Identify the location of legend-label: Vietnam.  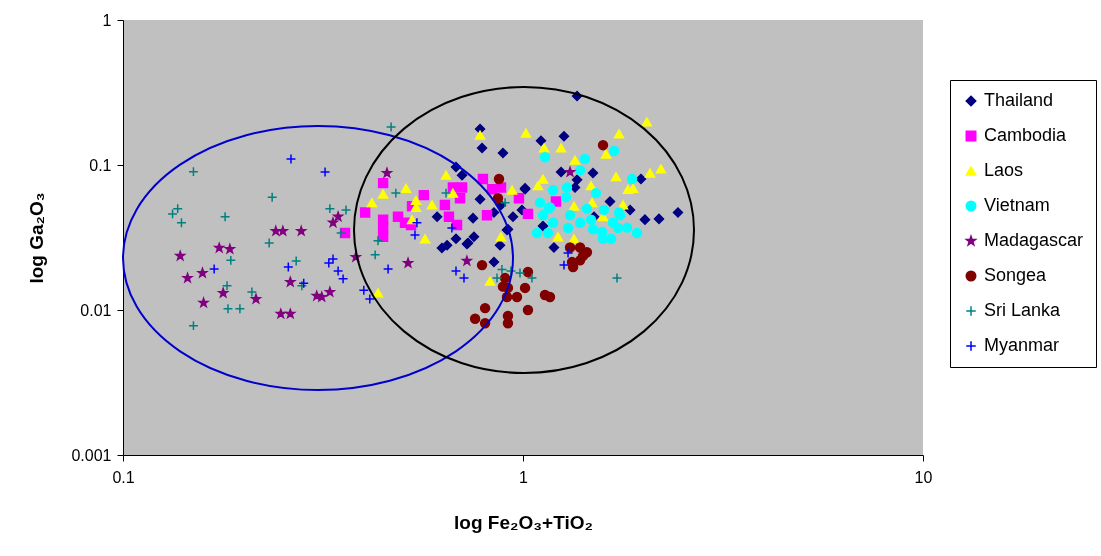
(1017, 205).